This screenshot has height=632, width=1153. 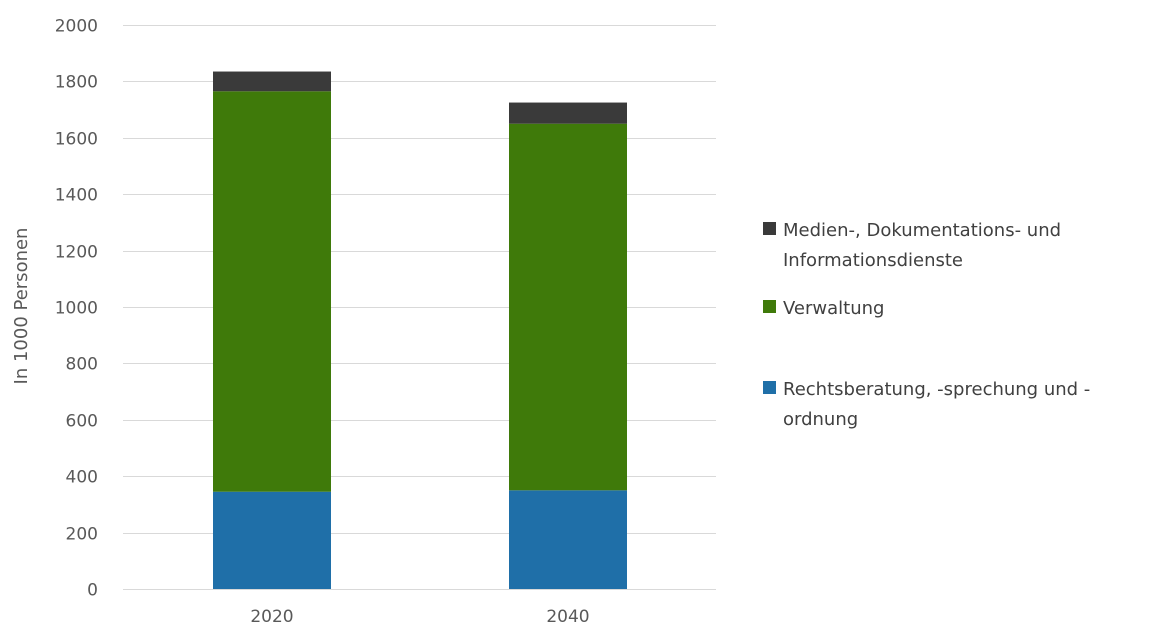 What do you see at coordinates (922, 230) in the screenshot?
I see `legend-label: Medien-, Dokumentations- und` at bounding box center [922, 230].